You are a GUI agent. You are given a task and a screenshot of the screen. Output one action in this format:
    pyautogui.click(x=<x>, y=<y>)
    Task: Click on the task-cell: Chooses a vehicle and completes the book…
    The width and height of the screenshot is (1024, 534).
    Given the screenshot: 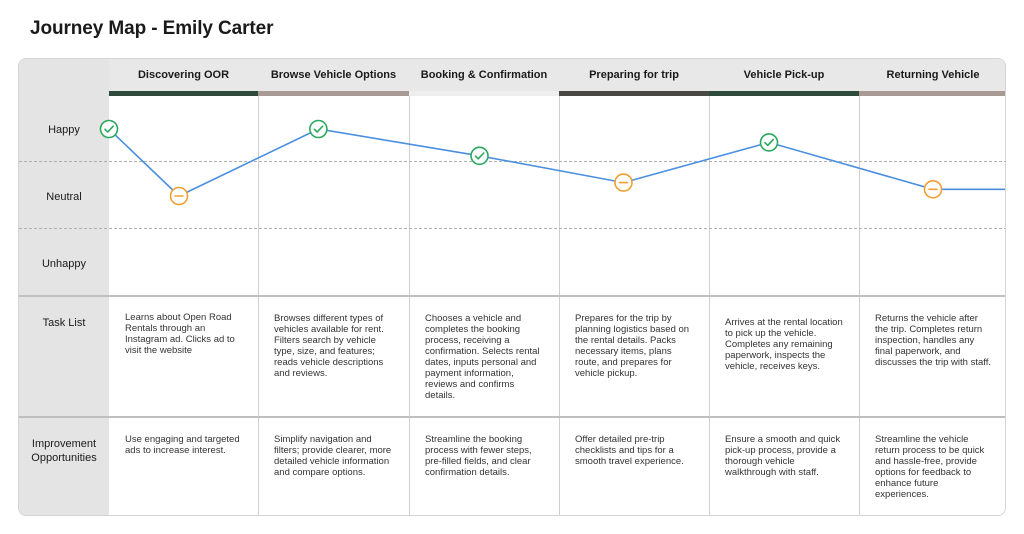 What is the action you would take?
    pyautogui.click(x=482, y=357)
    